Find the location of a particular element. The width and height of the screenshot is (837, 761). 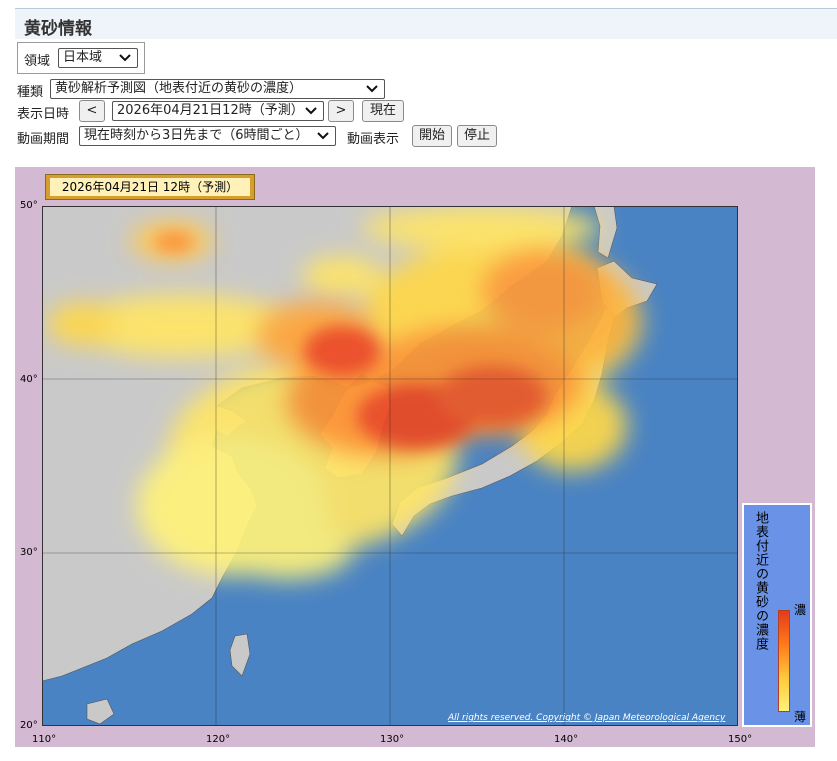

prev-button: < is located at coordinates (92, 111).